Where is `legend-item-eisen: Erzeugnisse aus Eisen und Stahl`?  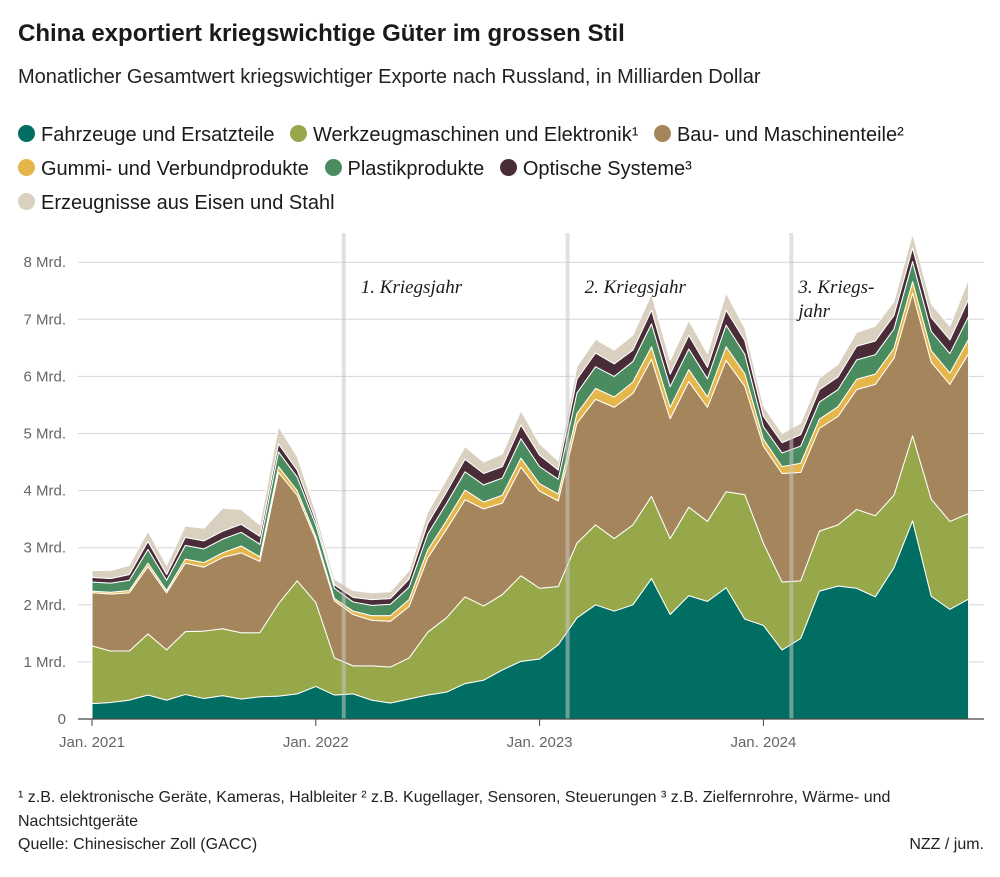 legend-item-eisen: Erzeugnisse aus Eisen und Stahl is located at coordinates (176, 203).